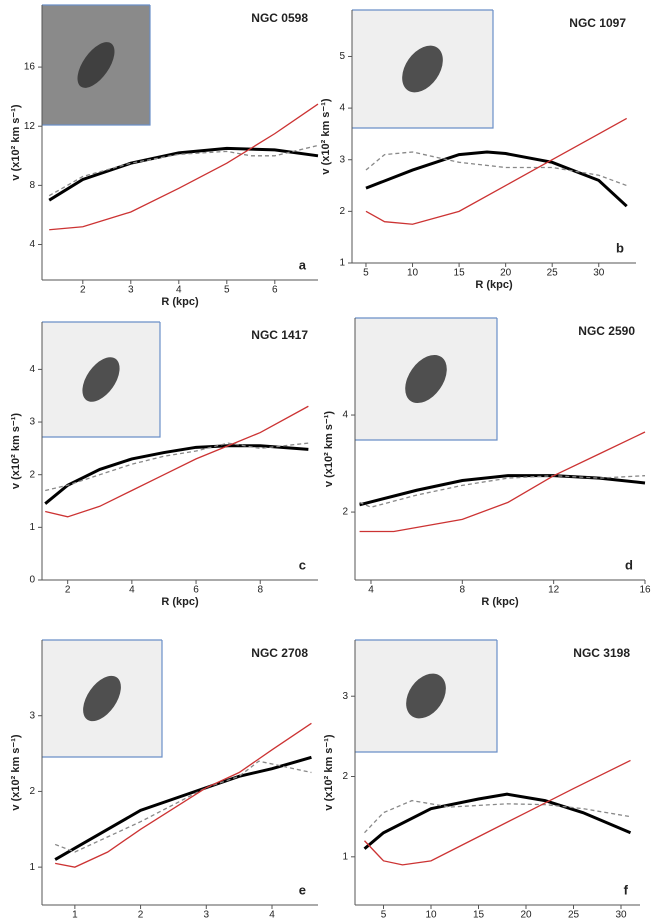  What do you see at coordinates (626, 889) in the screenshot?
I see `panel-letter: f` at bounding box center [626, 889].